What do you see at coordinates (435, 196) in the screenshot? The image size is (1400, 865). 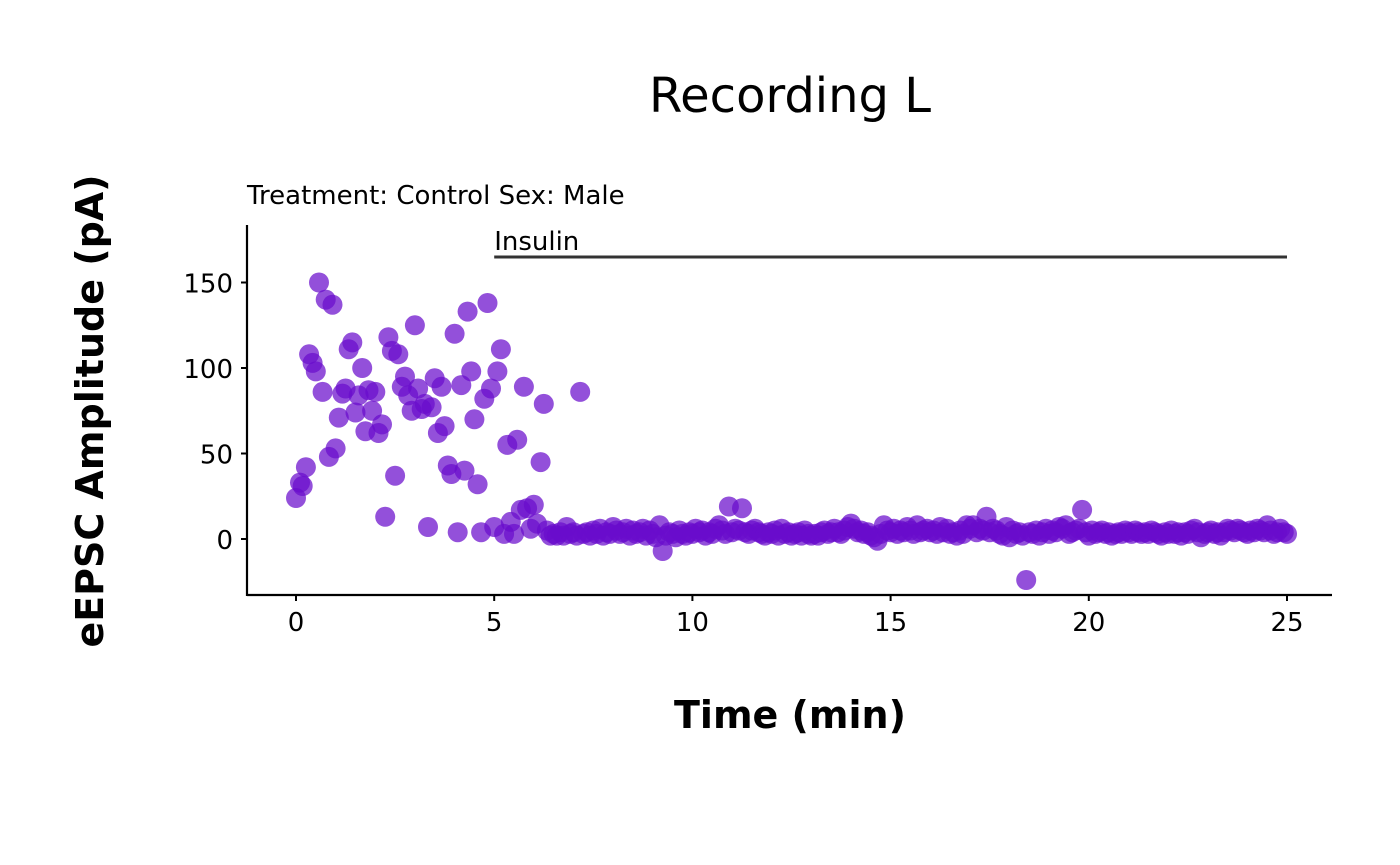 I see `chart-subtitle: Treatment: Control Sex: Male` at bounding box center [435, 196].